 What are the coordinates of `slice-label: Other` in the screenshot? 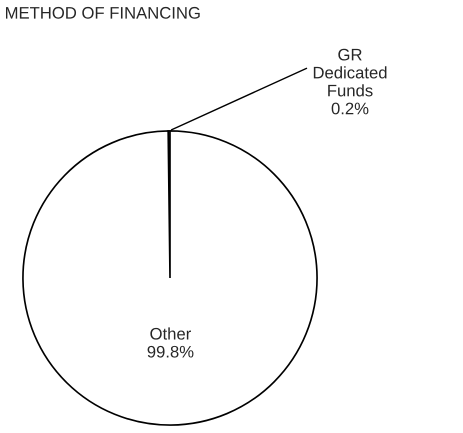 It's located at (170, 333).